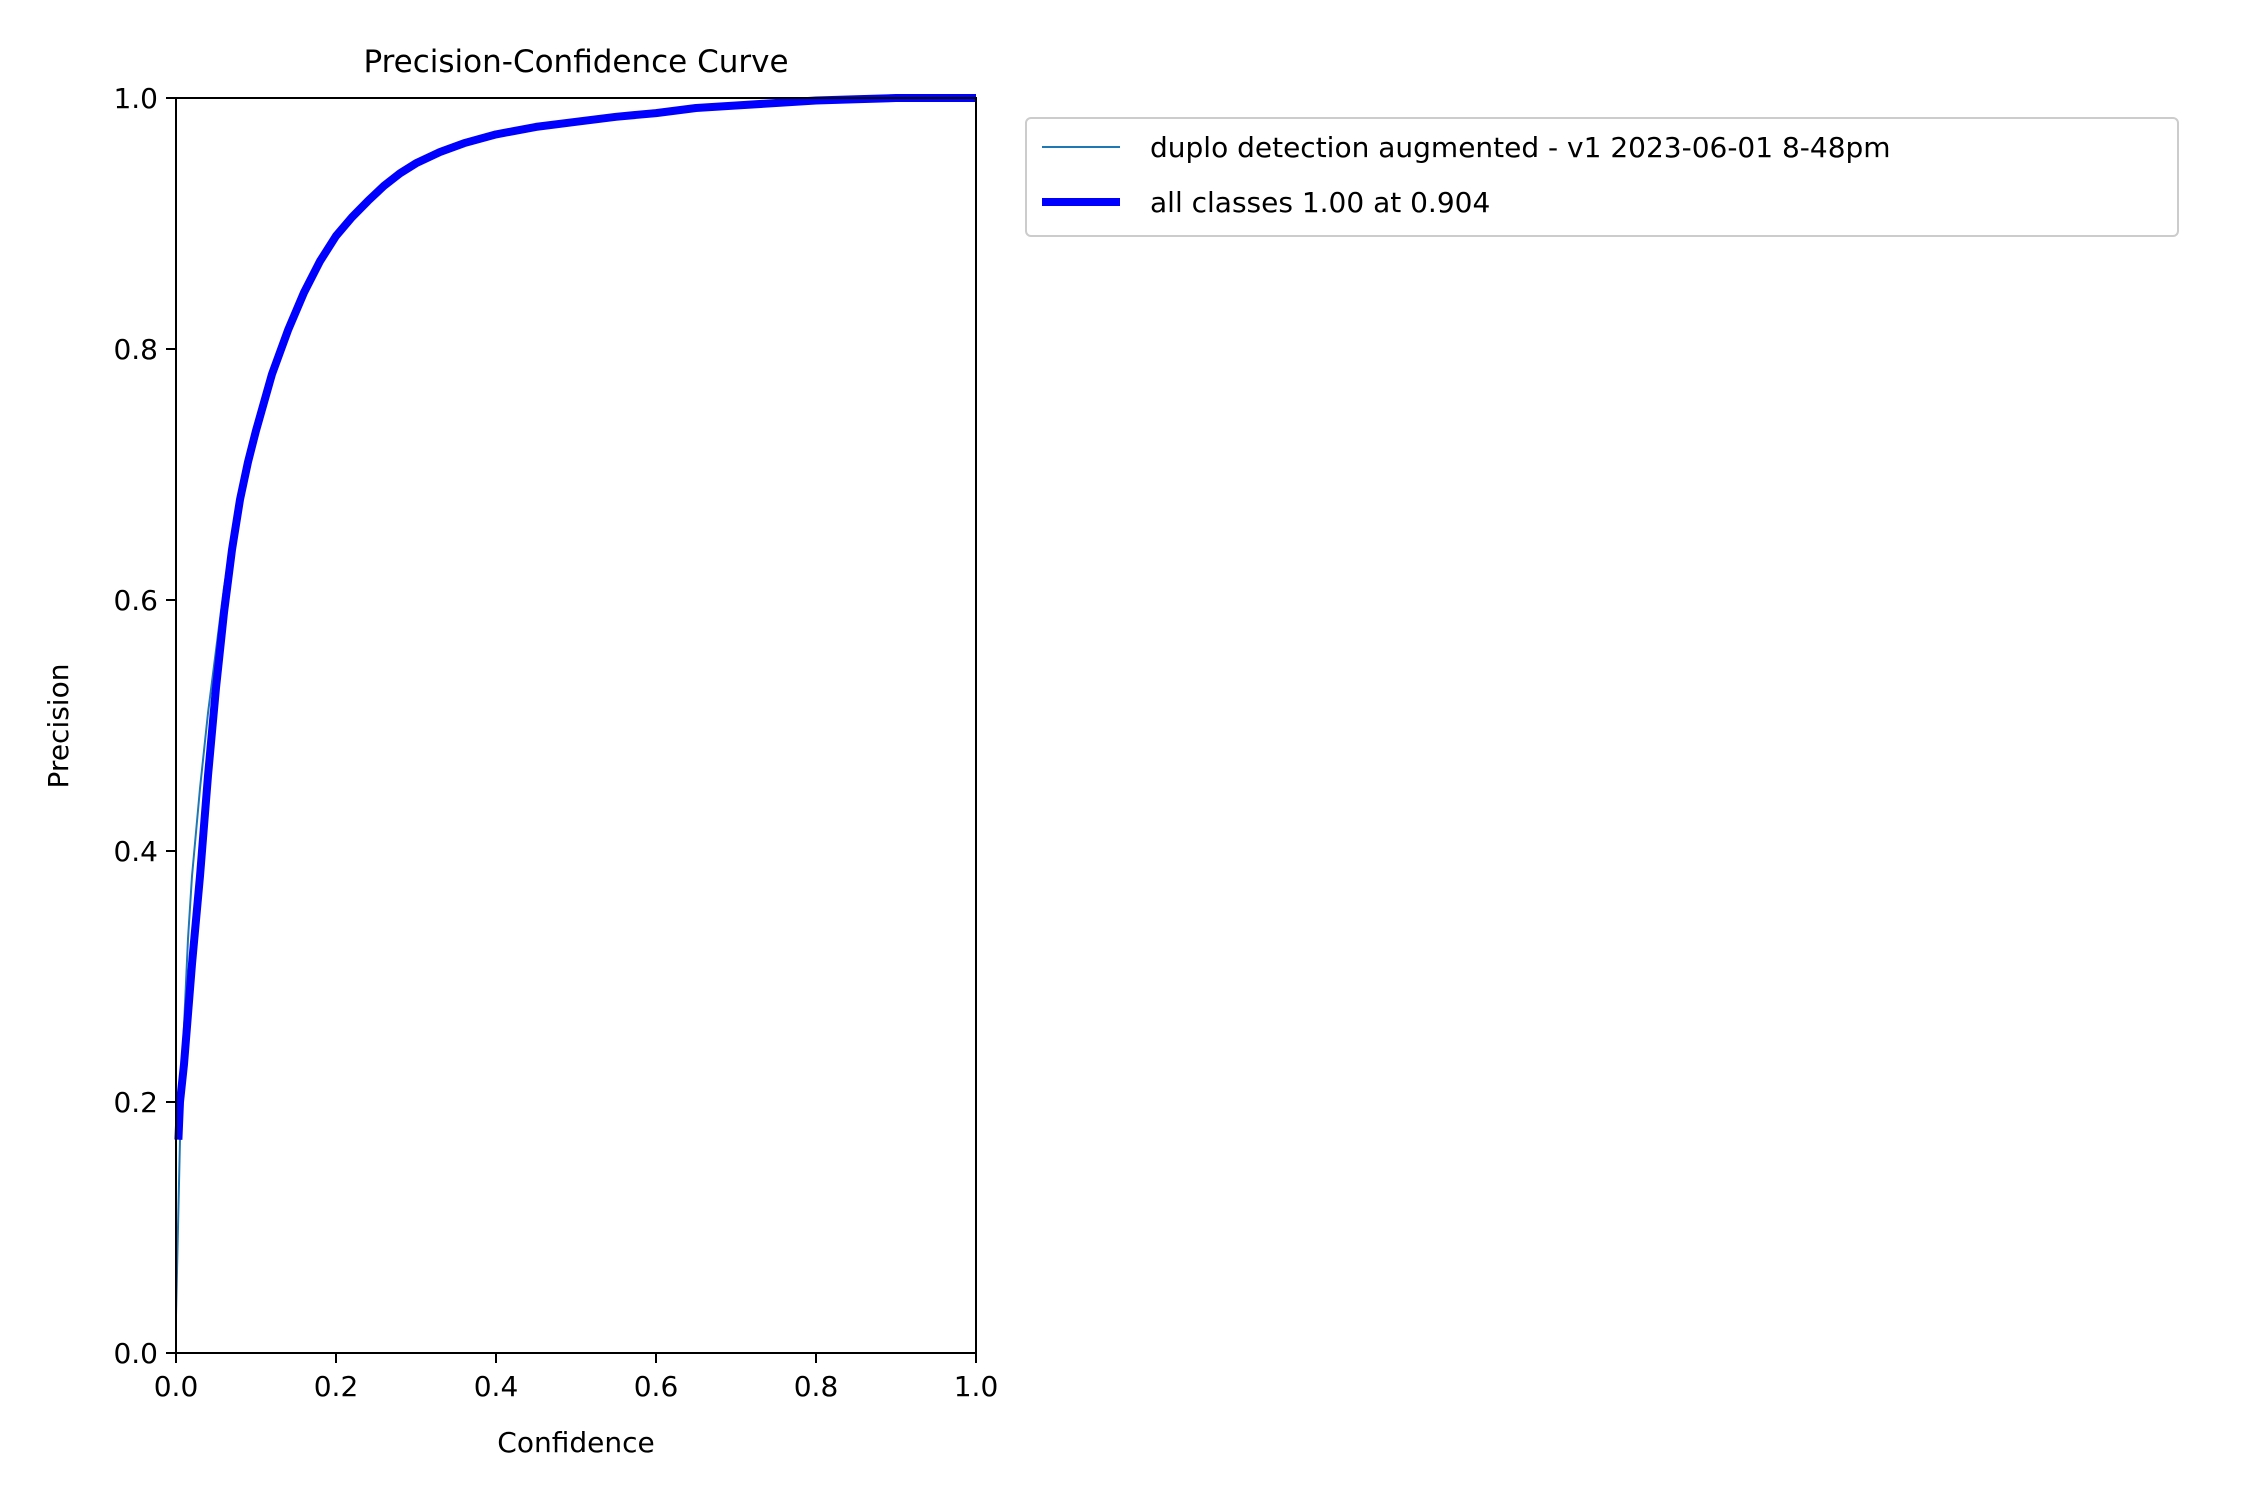  What do you see at coordinates (1320, 202) in the screenshot?
I see `legend-label-all-classes: all classes 1.00 at 0.904` at bounding box center [1320, 202].